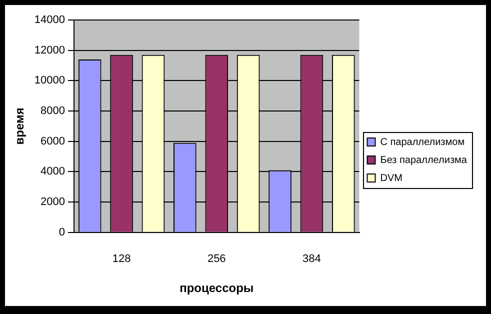  Describe the element at coordinates (52, 111) in the screenshot. I see `y-tick-label: 8000` at that location.